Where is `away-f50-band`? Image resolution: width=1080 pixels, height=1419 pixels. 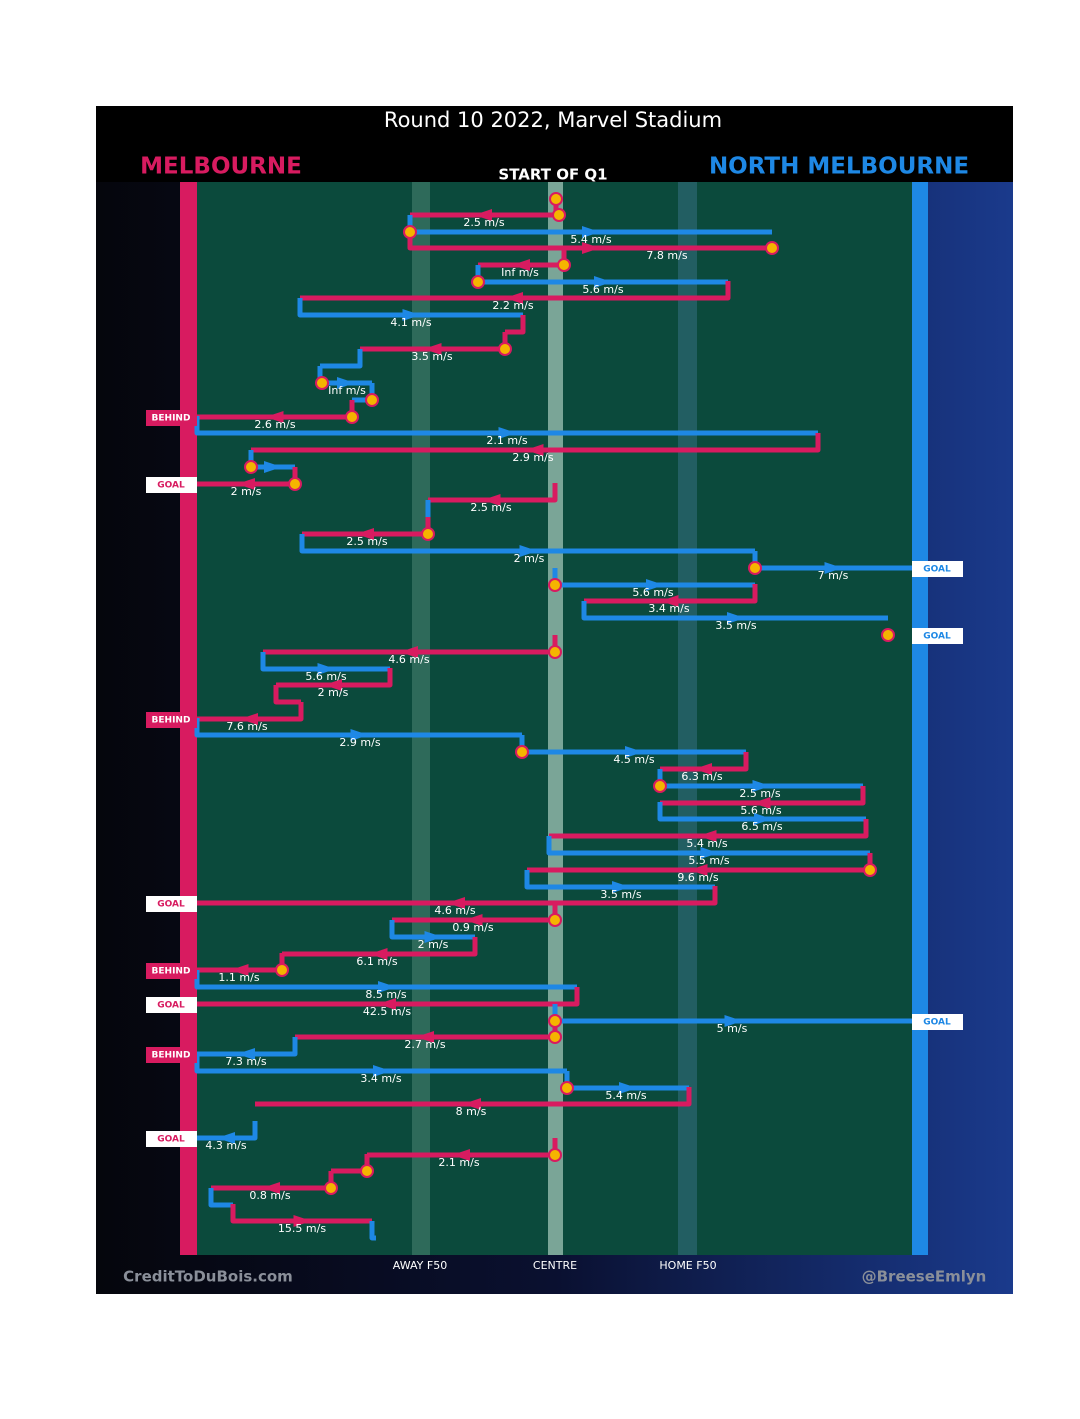
away-f50-band is located at coordinates (421, 718).